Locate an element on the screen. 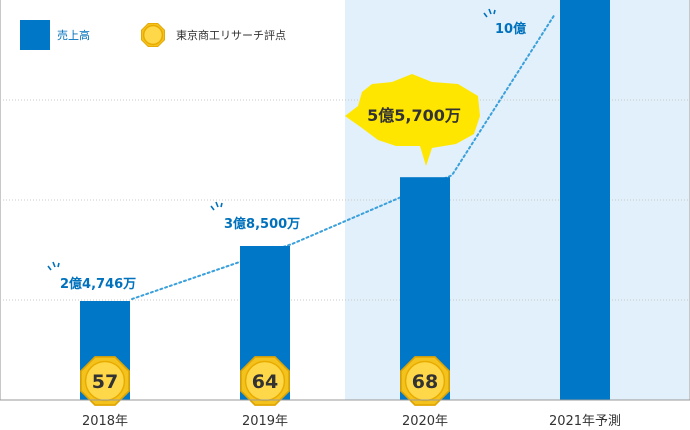  value-callout: 5億5,700万 is located at coordinates (412, 120).